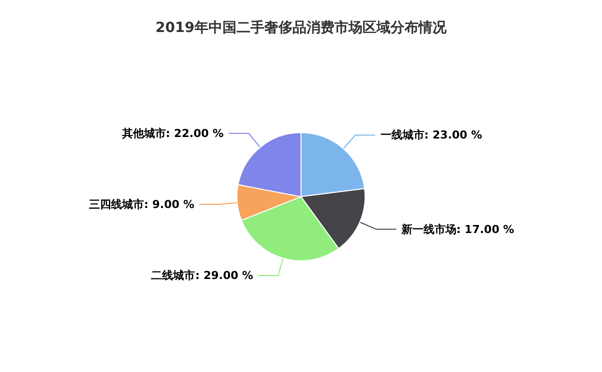 Image resolution: width=602 pixels, height=372 pixels. Describe the element at coordinates (431, 135) in the screenshot. I see `slice-label: 一线城市: 23.00 %` at that location.